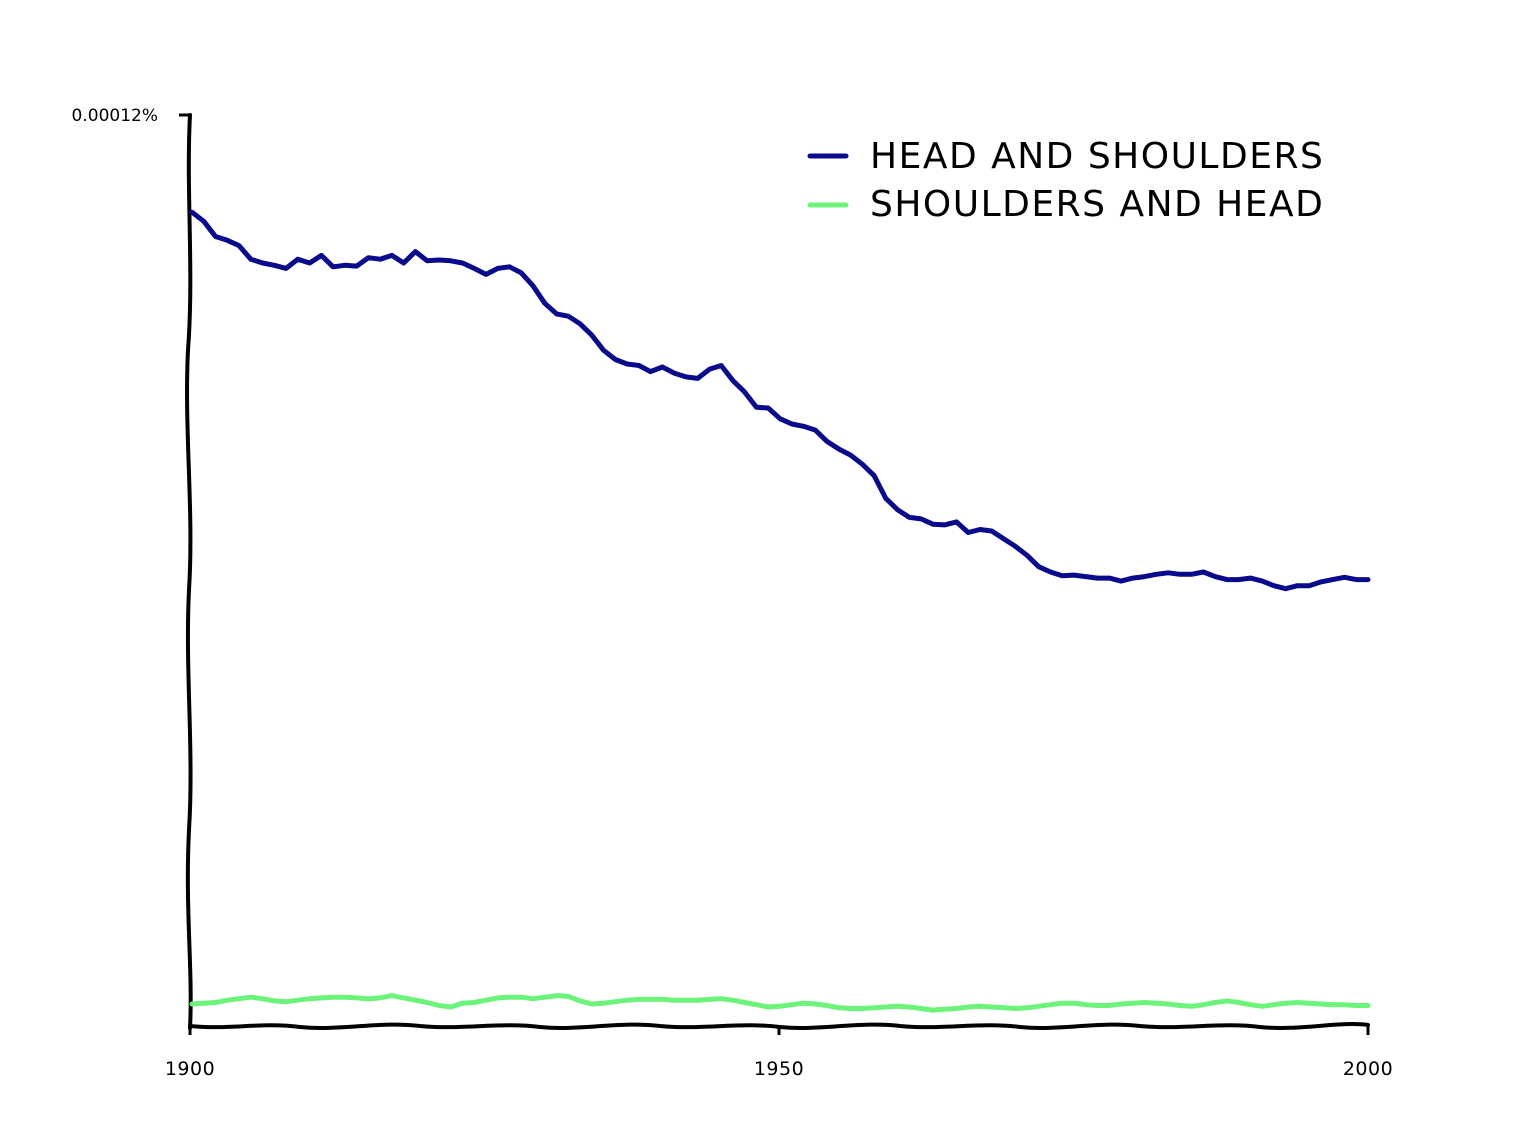  I want to click on y-axis: 0.00012%, so click(132, 568).